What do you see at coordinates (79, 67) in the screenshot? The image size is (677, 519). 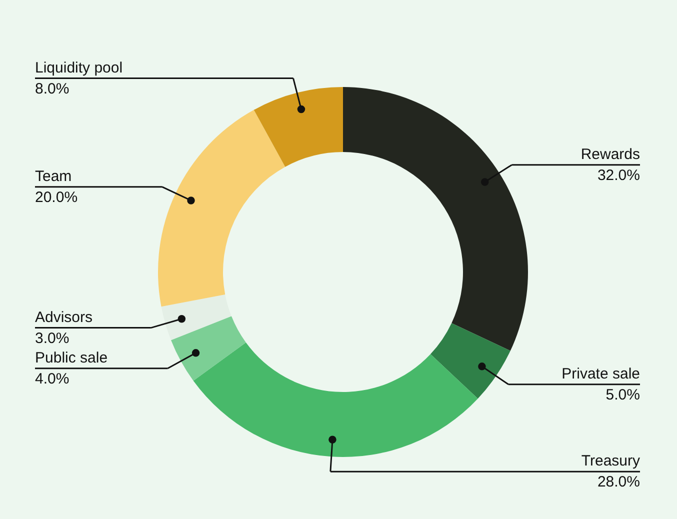 I see `slice-label: Liquidity pool` at bounding box center [79, 67].